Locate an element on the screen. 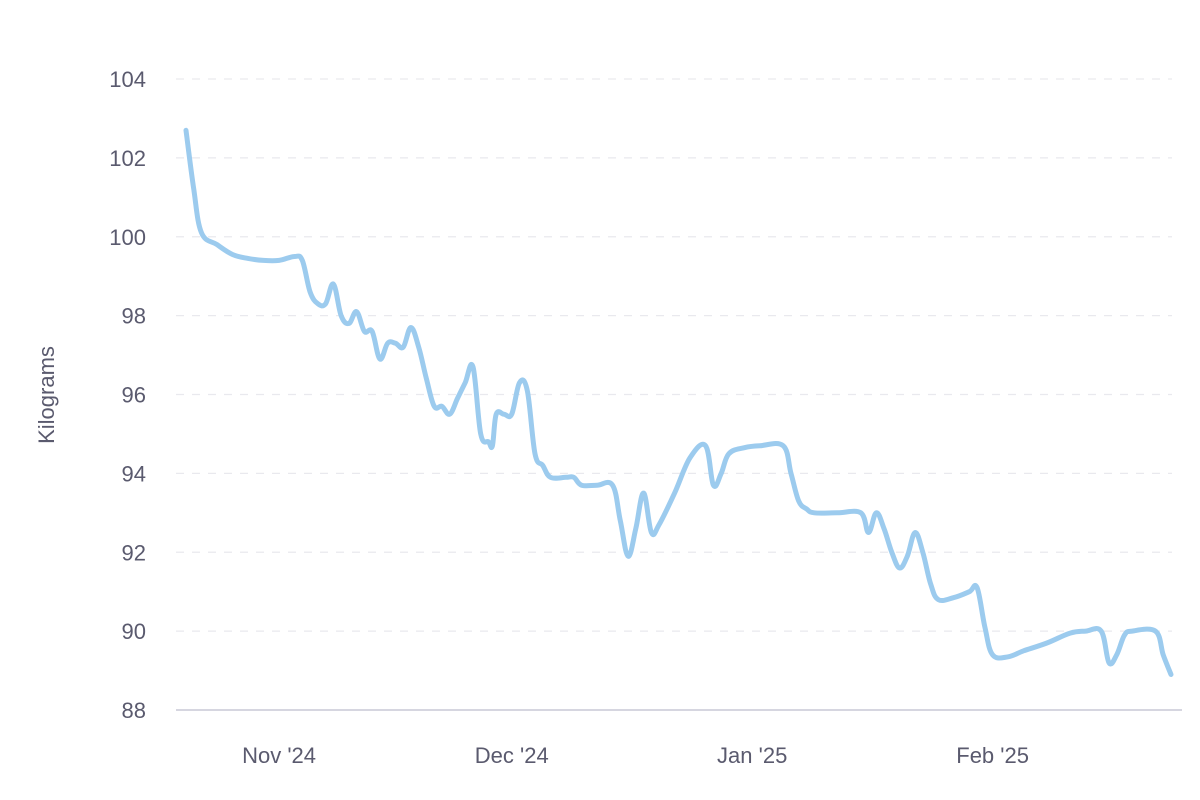  x-tick-label: Feb '25 is located at coordinates (992, 755).